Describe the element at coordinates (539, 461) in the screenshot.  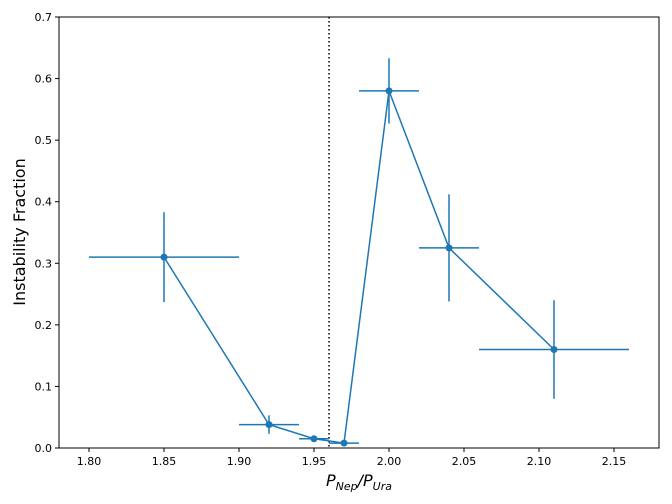
I see `x-tick-label: 2.10` at that location.